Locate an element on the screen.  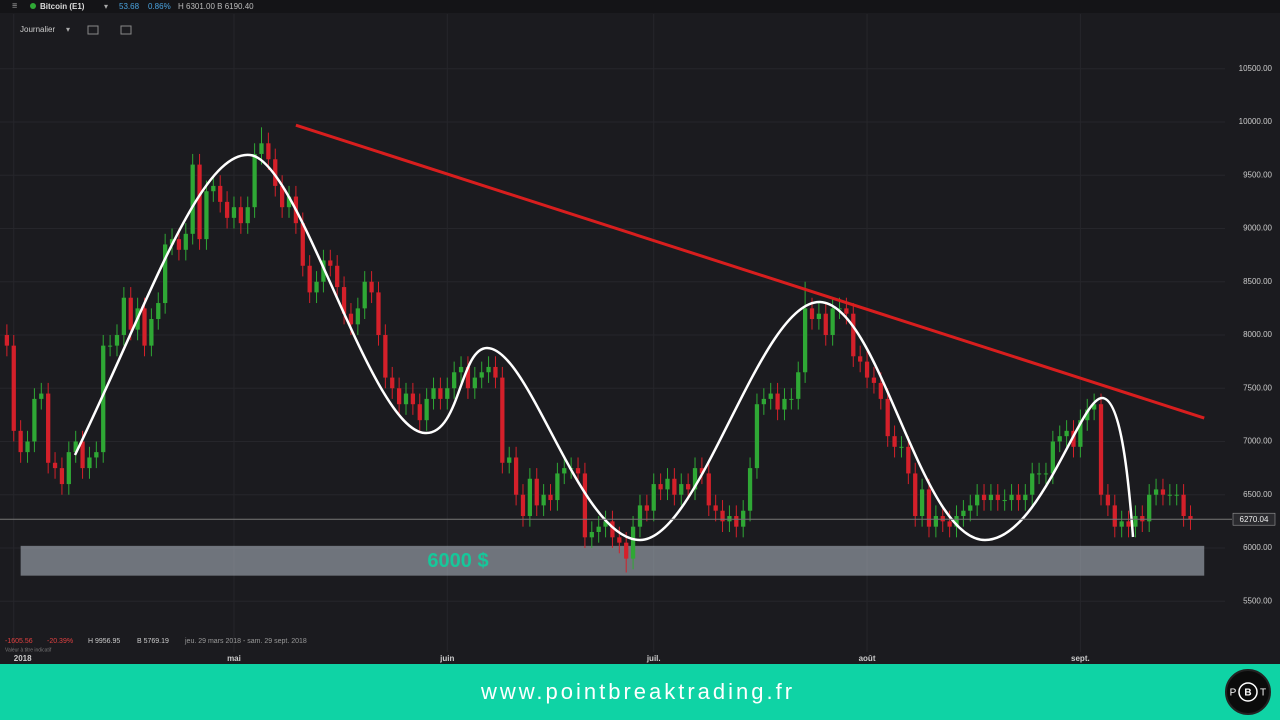
logo is located at coordinates (1248, 692).